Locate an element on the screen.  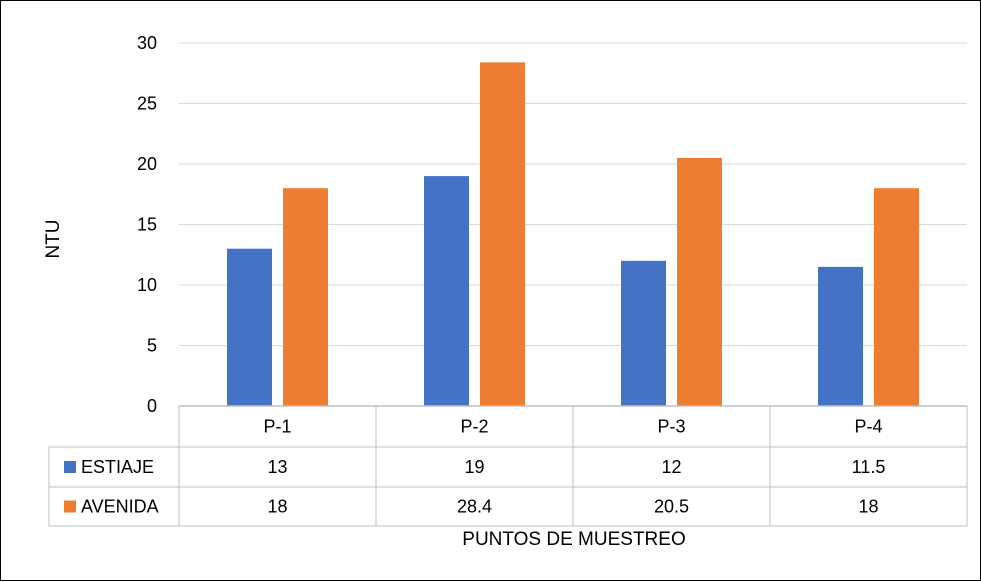
y-tick-label: 30 is located at coordinates (147, 43).